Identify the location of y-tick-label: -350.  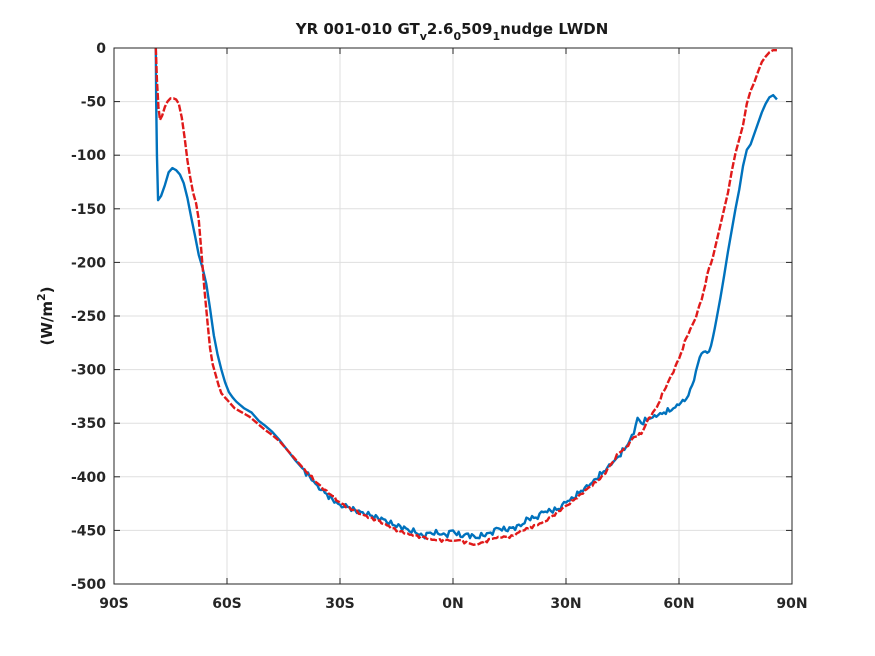
(88, 424).